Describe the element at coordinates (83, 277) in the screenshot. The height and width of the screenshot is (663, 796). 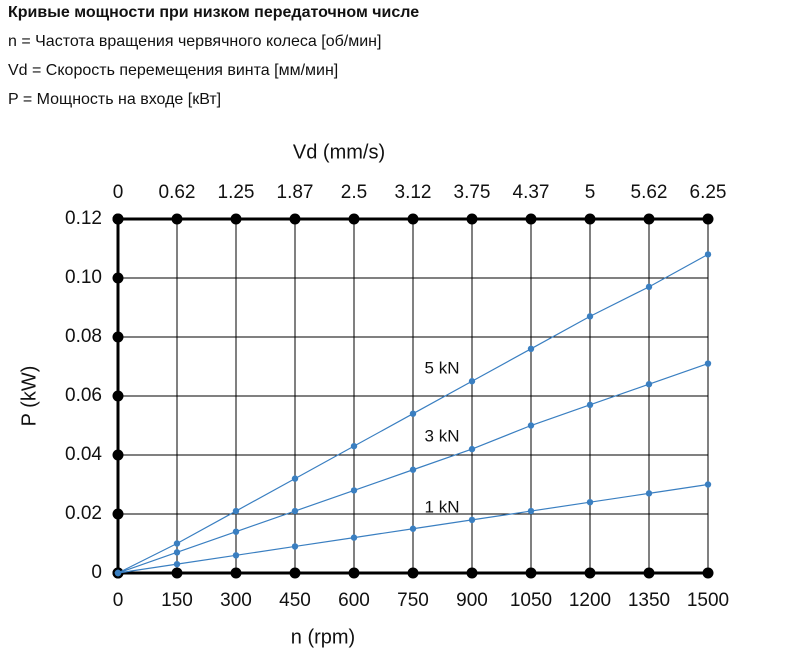
I see `y-tick-label: 0.10` at that location.